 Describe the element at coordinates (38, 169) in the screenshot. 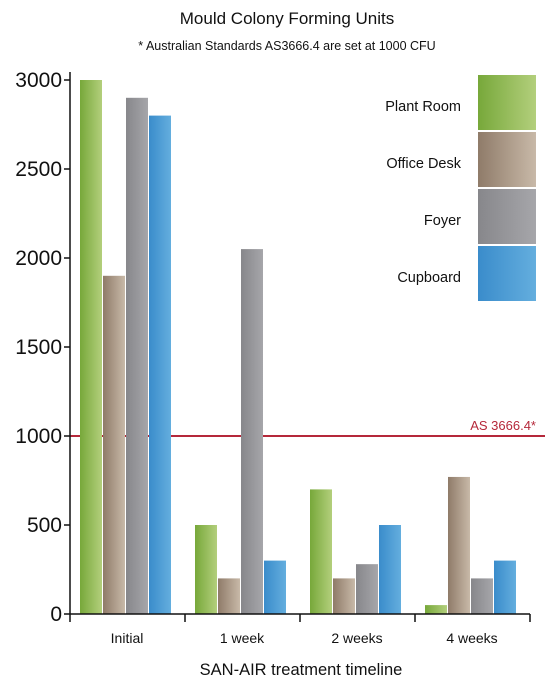

I see `y-tick-label: 2500` at that location.